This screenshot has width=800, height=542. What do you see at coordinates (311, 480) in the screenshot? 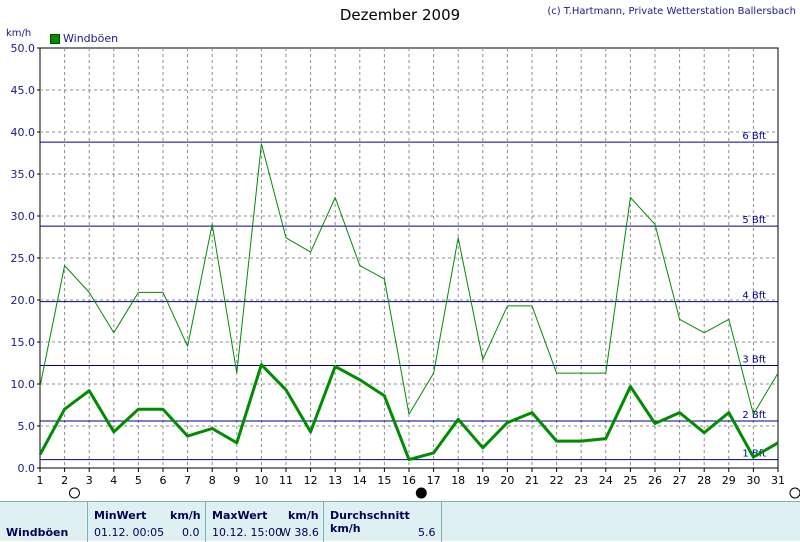
I see `x-tick-label: 12` at bounding box center [311, 480].